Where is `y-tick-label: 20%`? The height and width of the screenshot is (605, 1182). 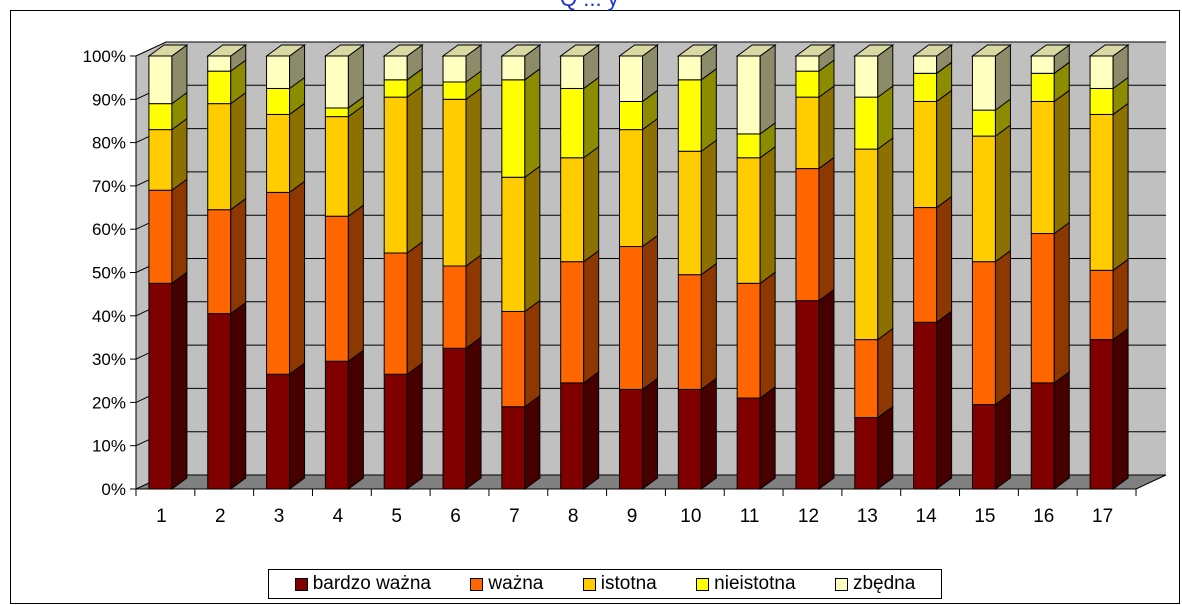
y-tick-label: 20% is located at coordinates (109, 402).